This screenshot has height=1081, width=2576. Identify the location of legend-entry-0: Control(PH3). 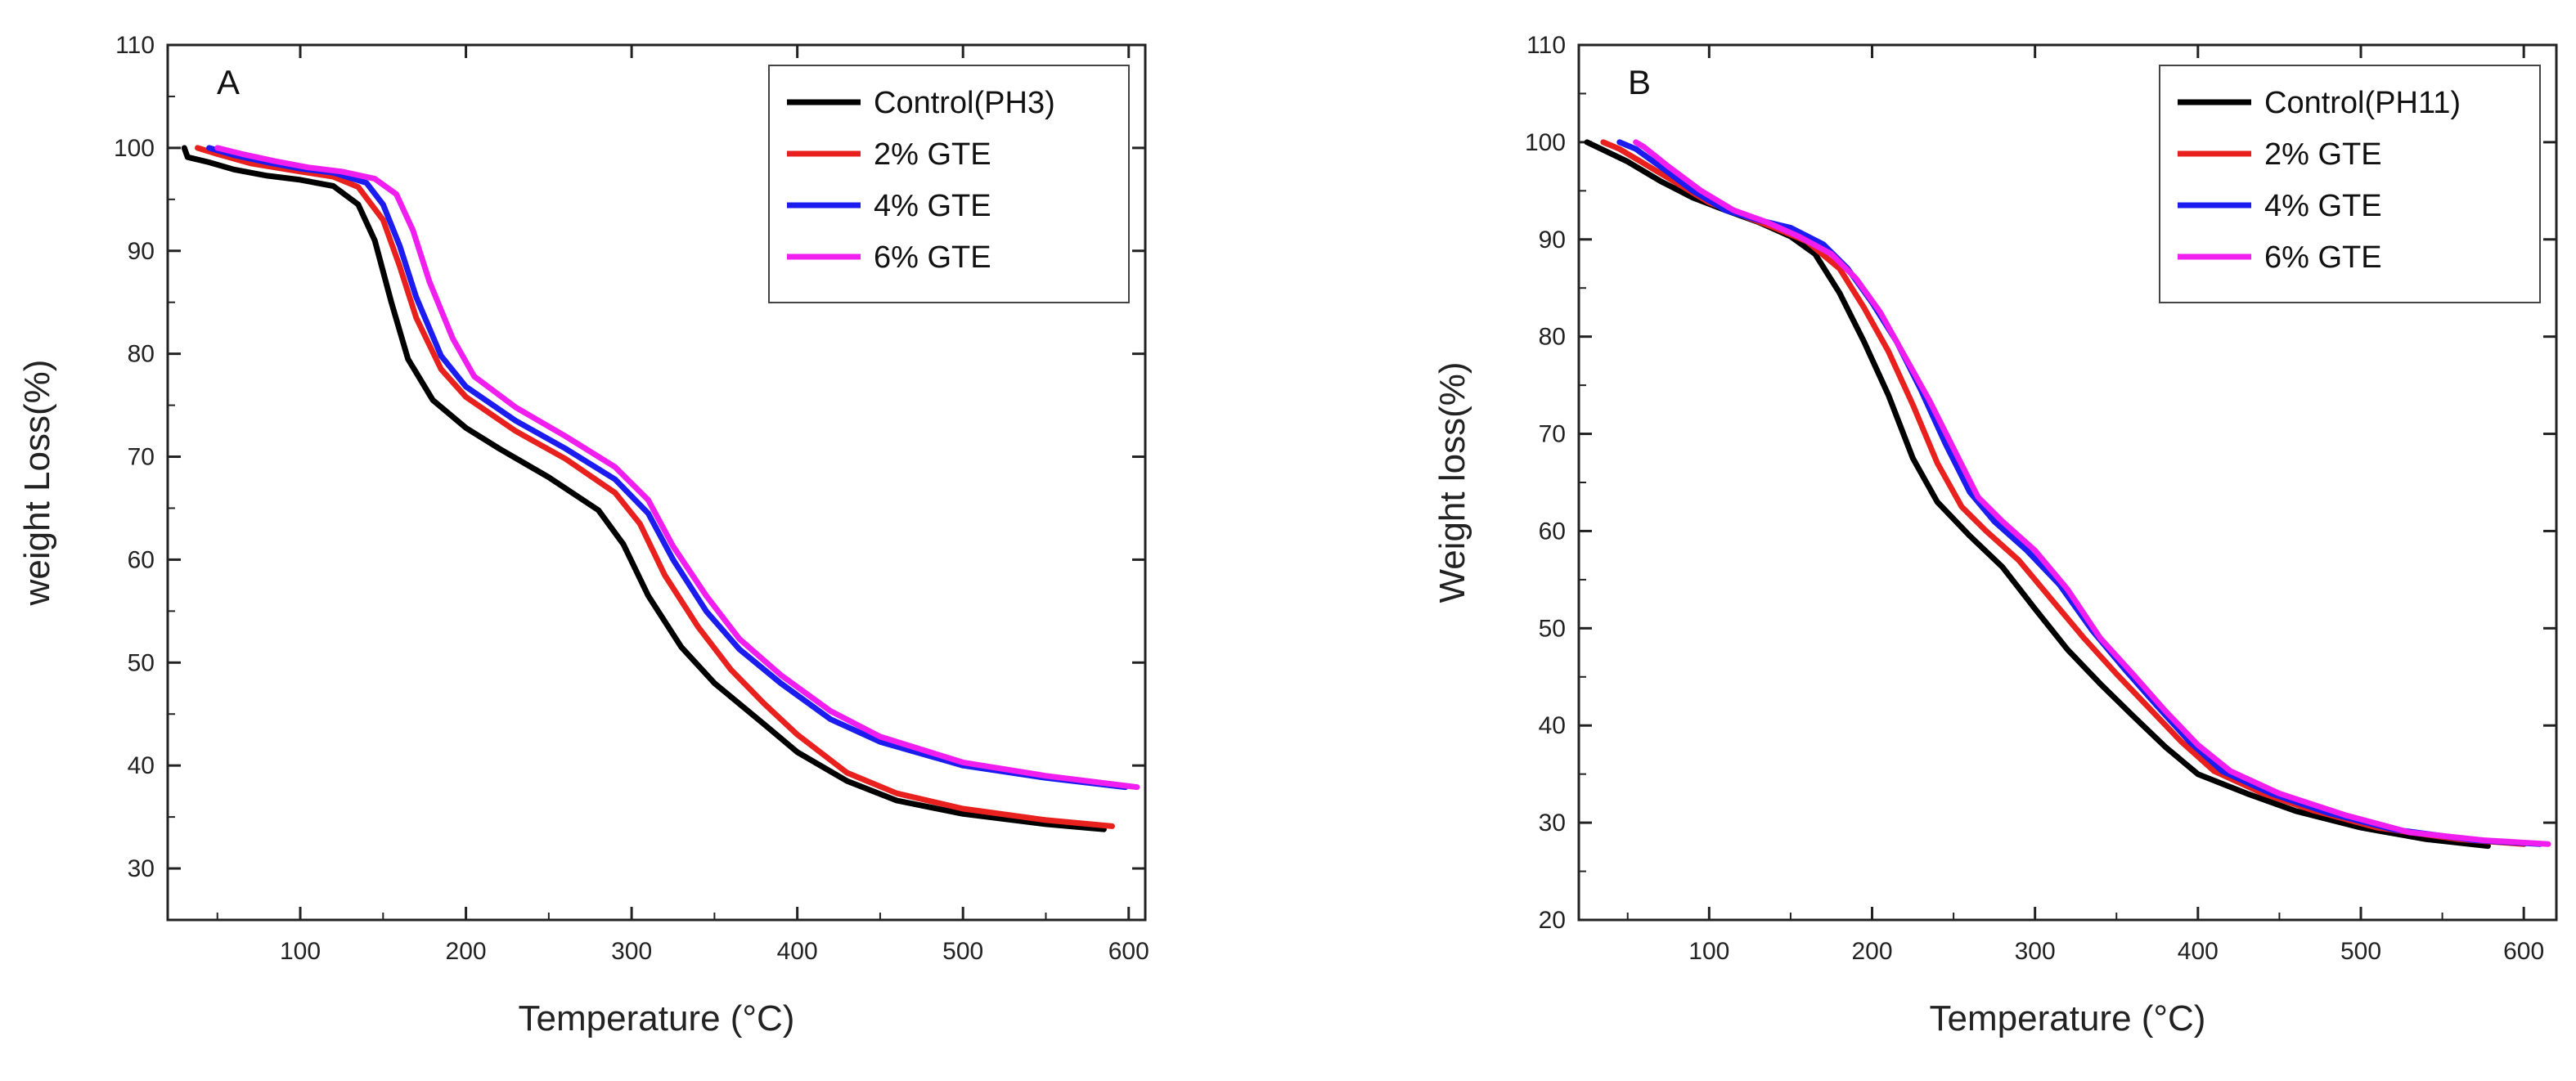
(965, 103).